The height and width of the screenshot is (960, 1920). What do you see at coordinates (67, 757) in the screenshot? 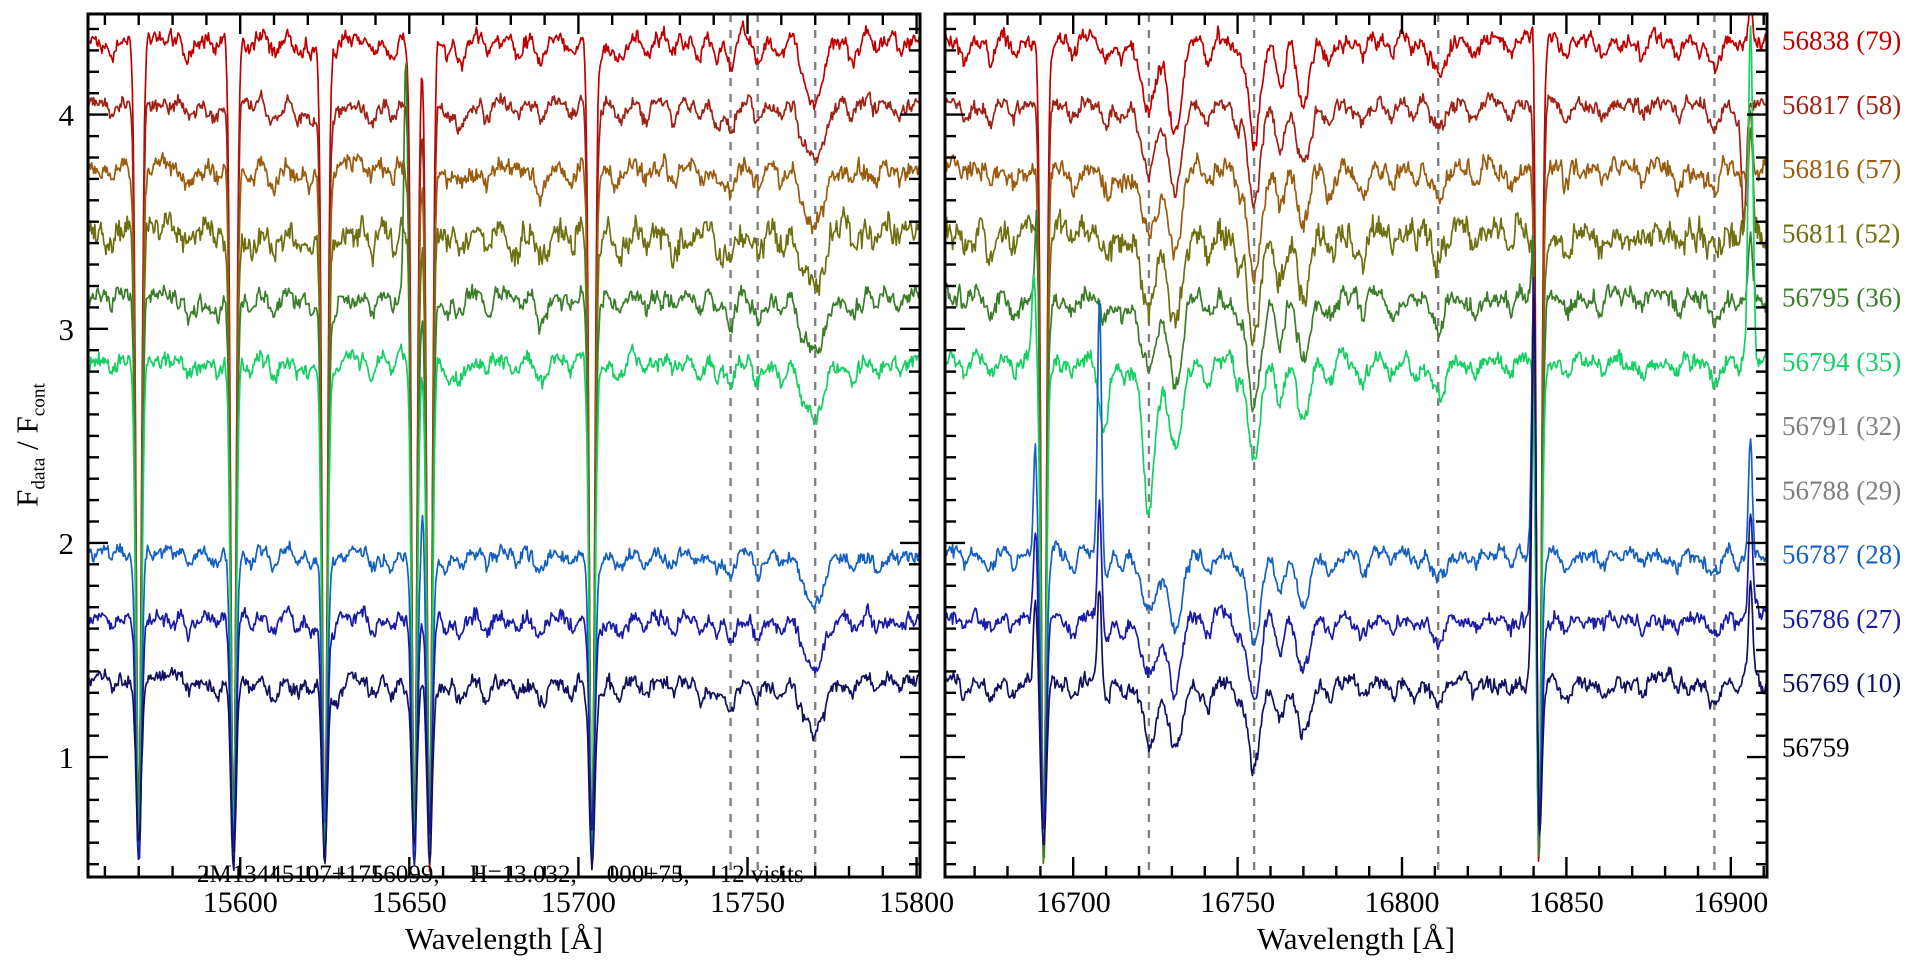
I see `y-tick-label: 1` at bounding box center [67, 757].